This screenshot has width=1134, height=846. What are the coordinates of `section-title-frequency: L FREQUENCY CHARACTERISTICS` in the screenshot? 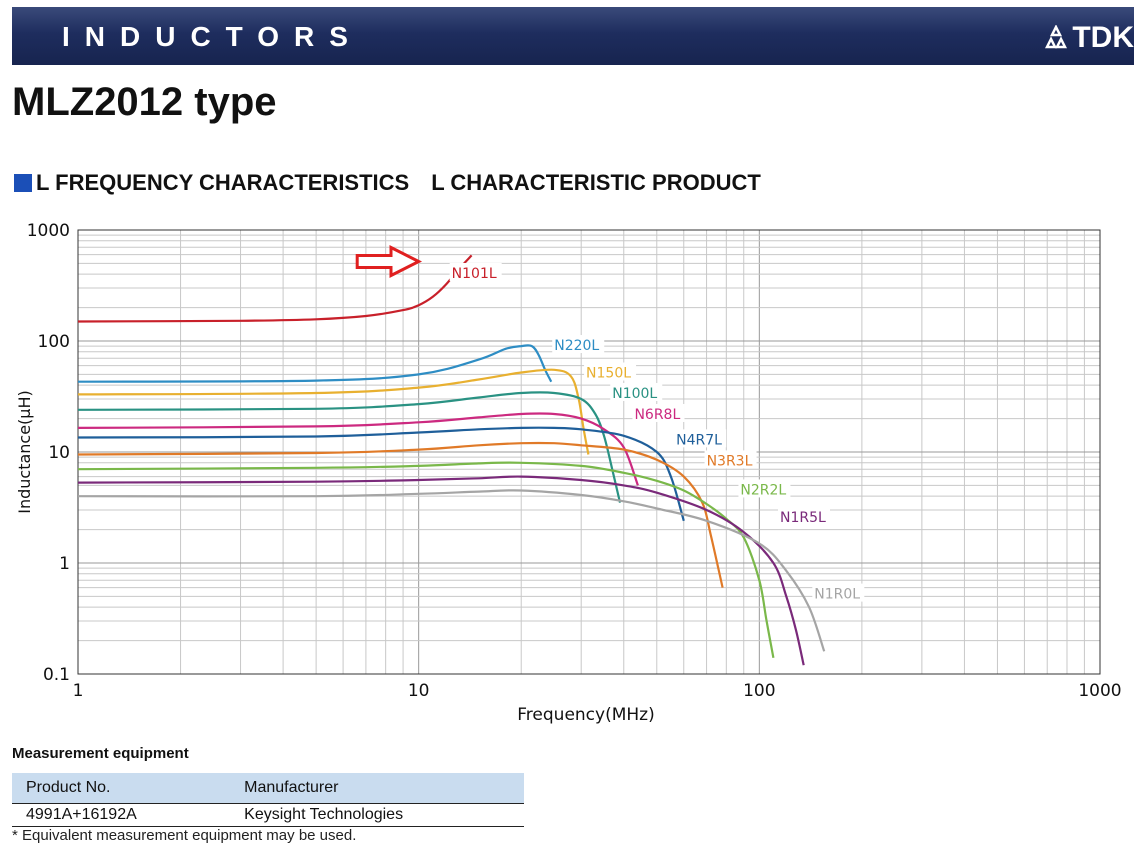 It's located at (223, 182).